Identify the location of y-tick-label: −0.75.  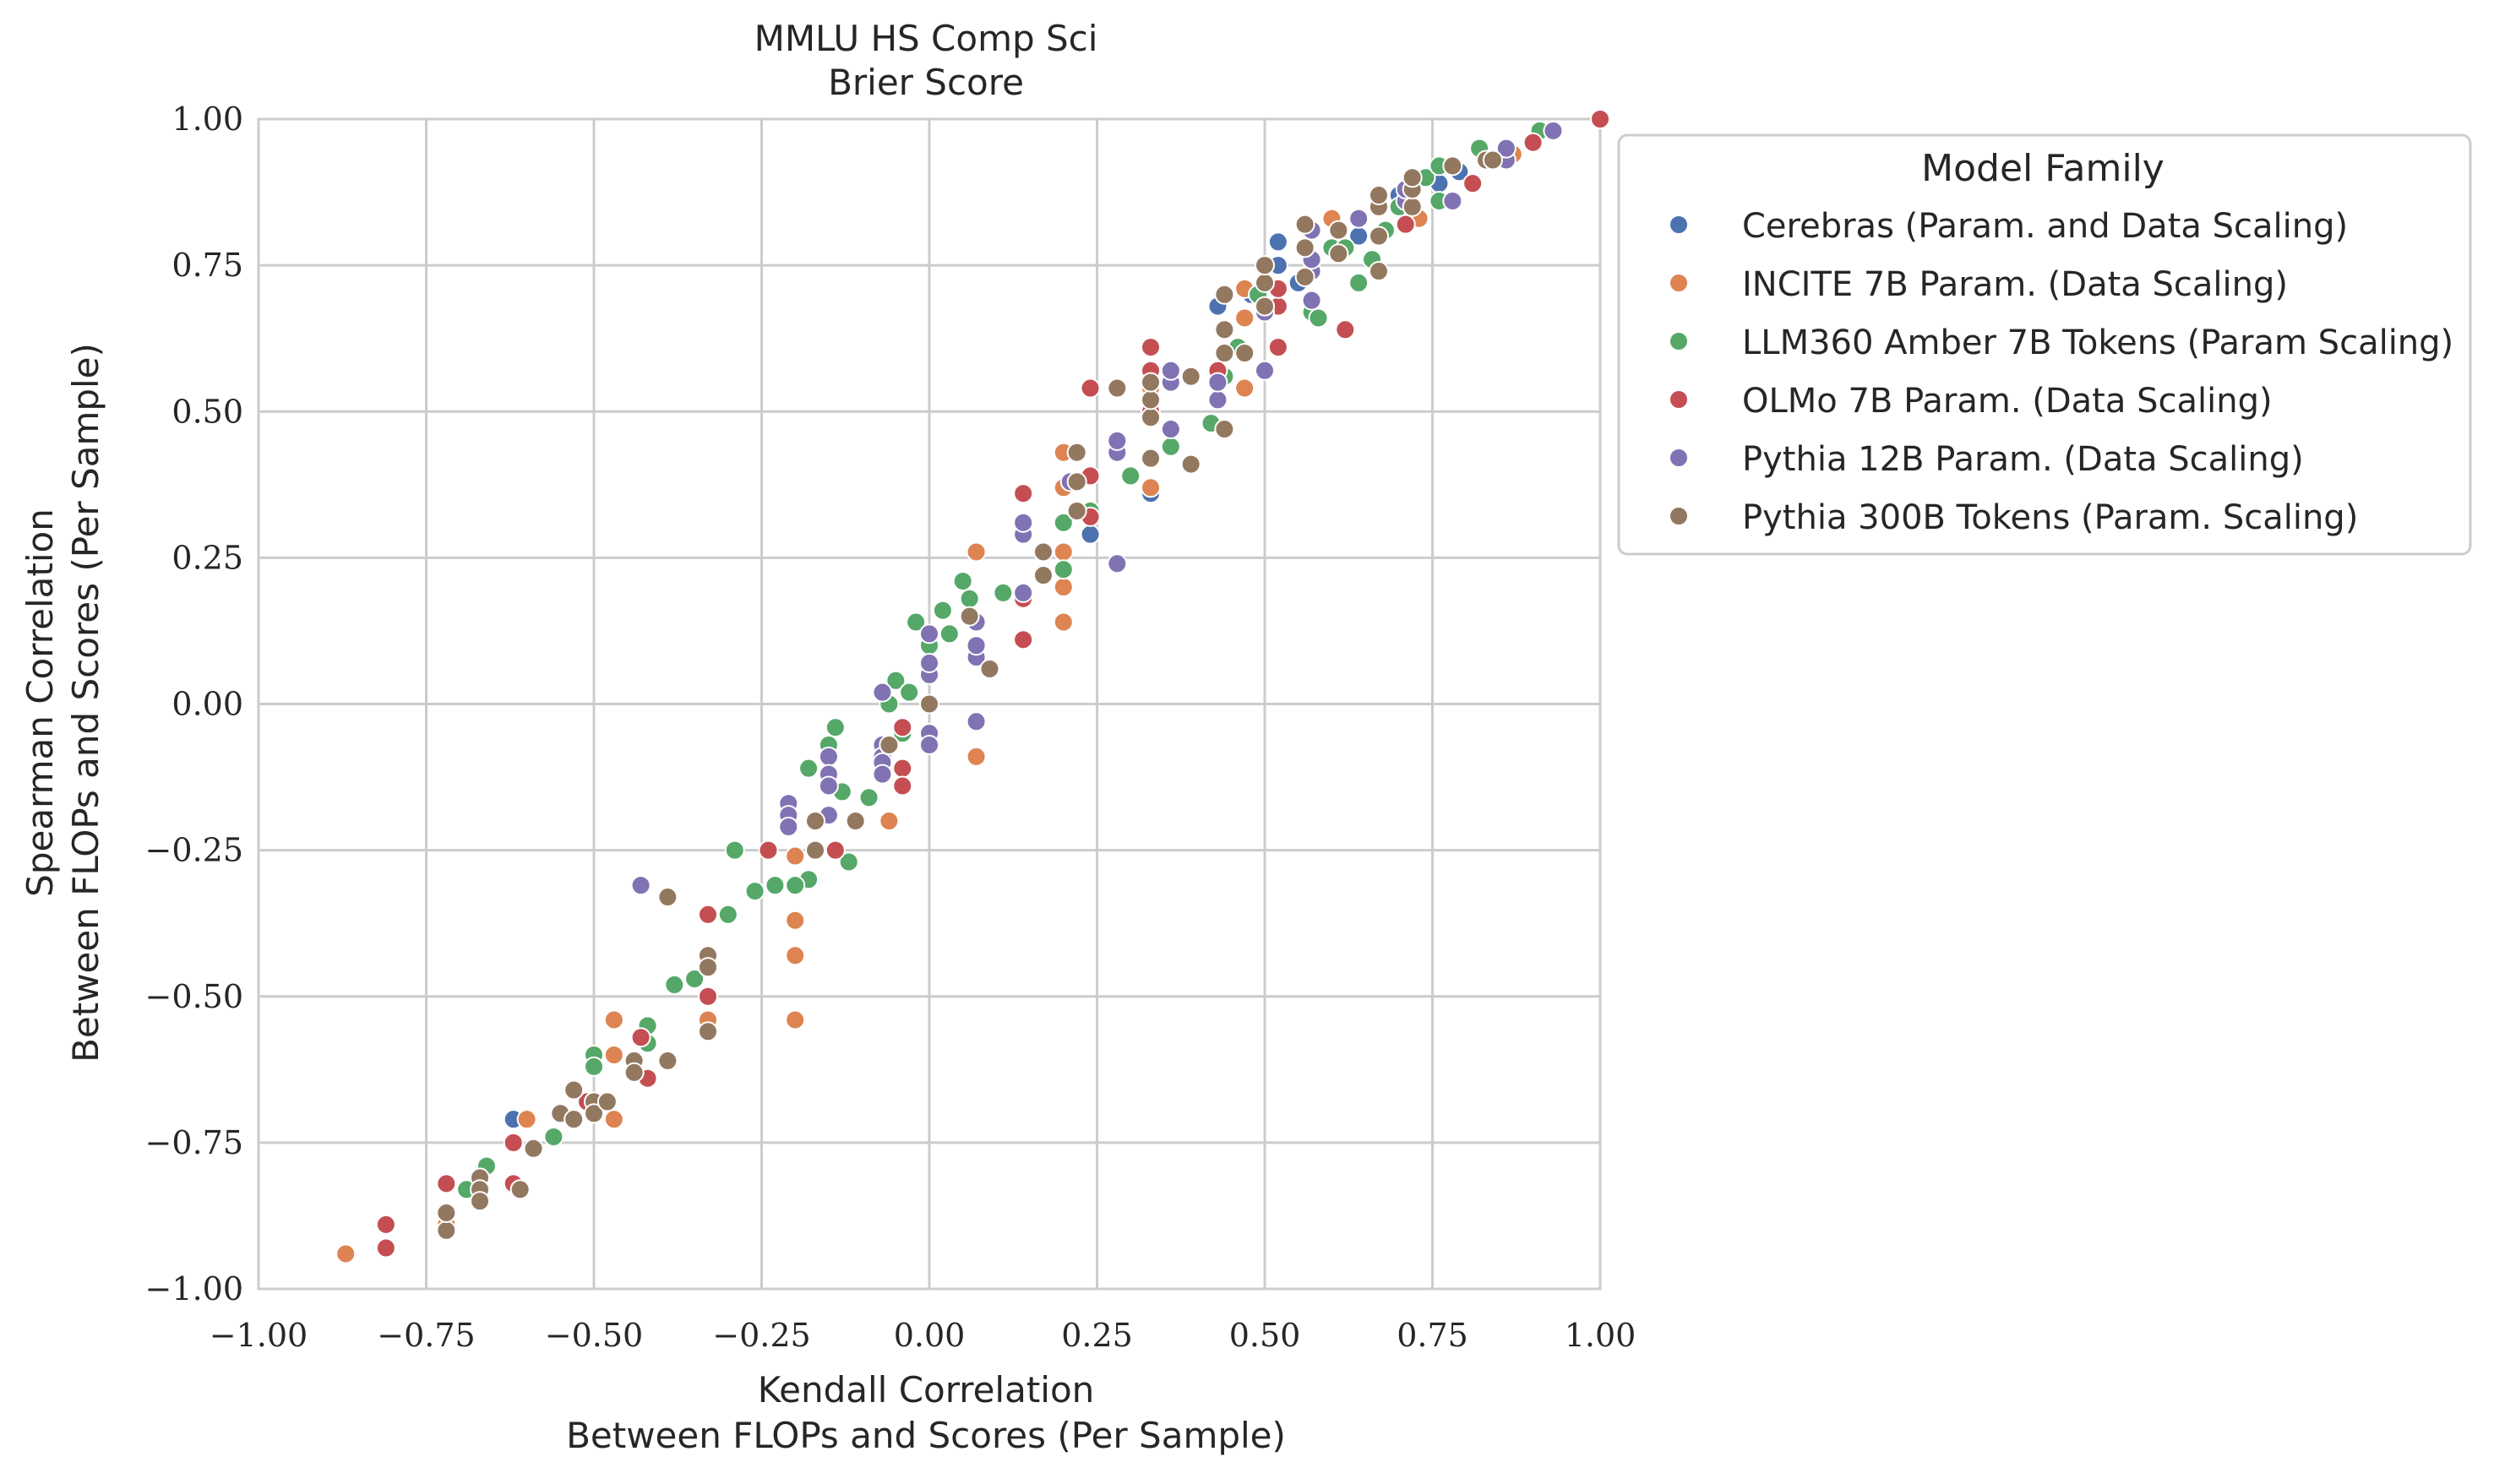
(194, 1142).